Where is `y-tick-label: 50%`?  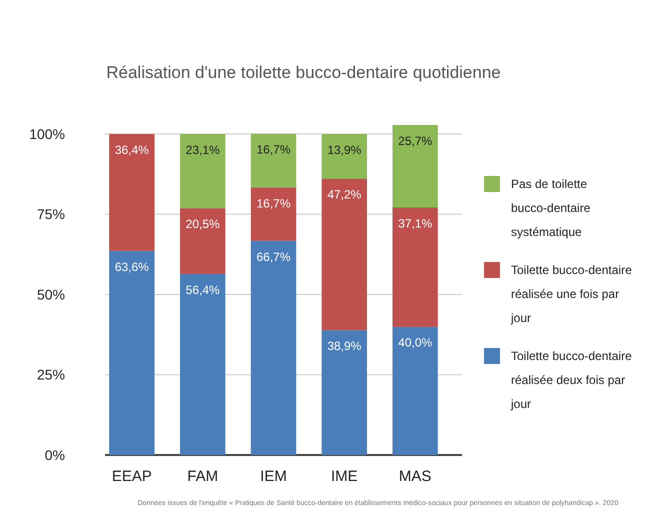 y-tick-label: 50% is located at coordinates (50, 294).